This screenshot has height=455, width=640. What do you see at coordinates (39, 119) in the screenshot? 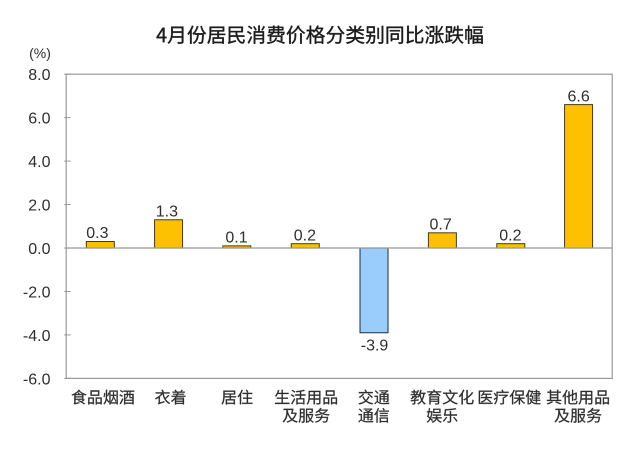
I see `svg-text: 6.0` at bounding box center [39, 119].